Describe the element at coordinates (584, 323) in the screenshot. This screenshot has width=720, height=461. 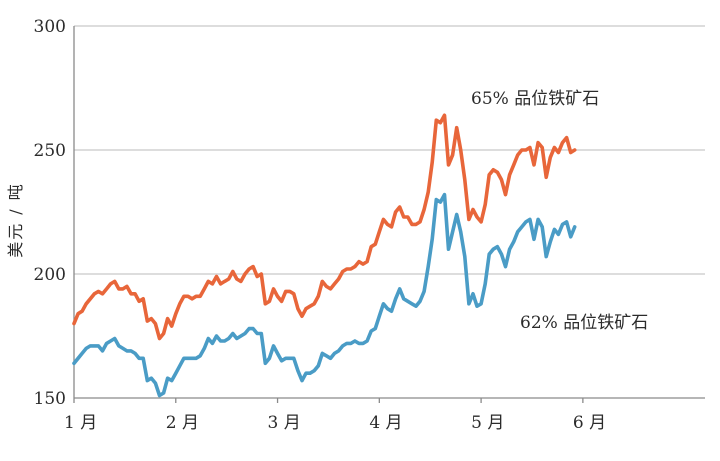
I see `series-label-fe62: 62% 品位铁矿石` at that location.